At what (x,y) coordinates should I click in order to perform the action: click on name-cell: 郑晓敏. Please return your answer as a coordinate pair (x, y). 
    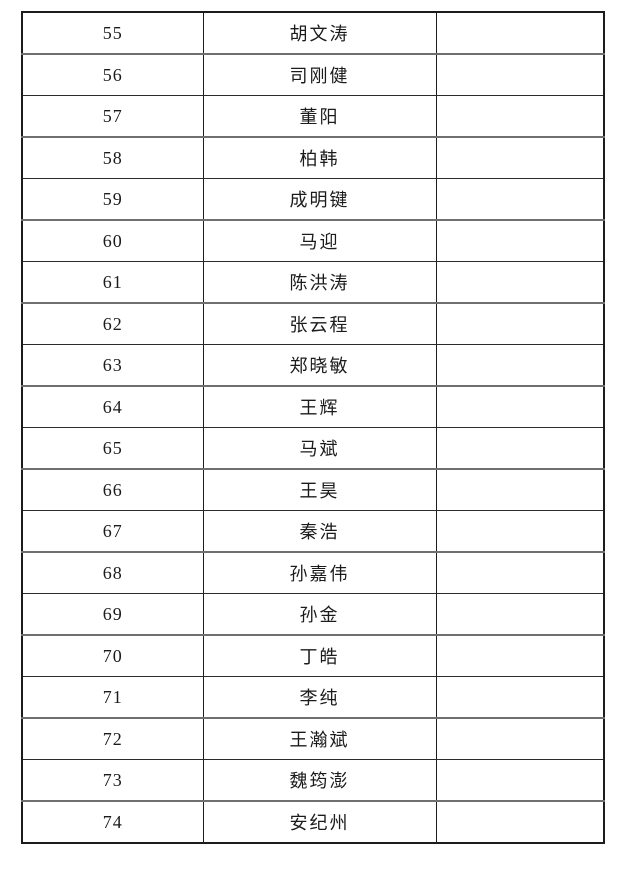
    Looking at the image, I should click on (319, 365).